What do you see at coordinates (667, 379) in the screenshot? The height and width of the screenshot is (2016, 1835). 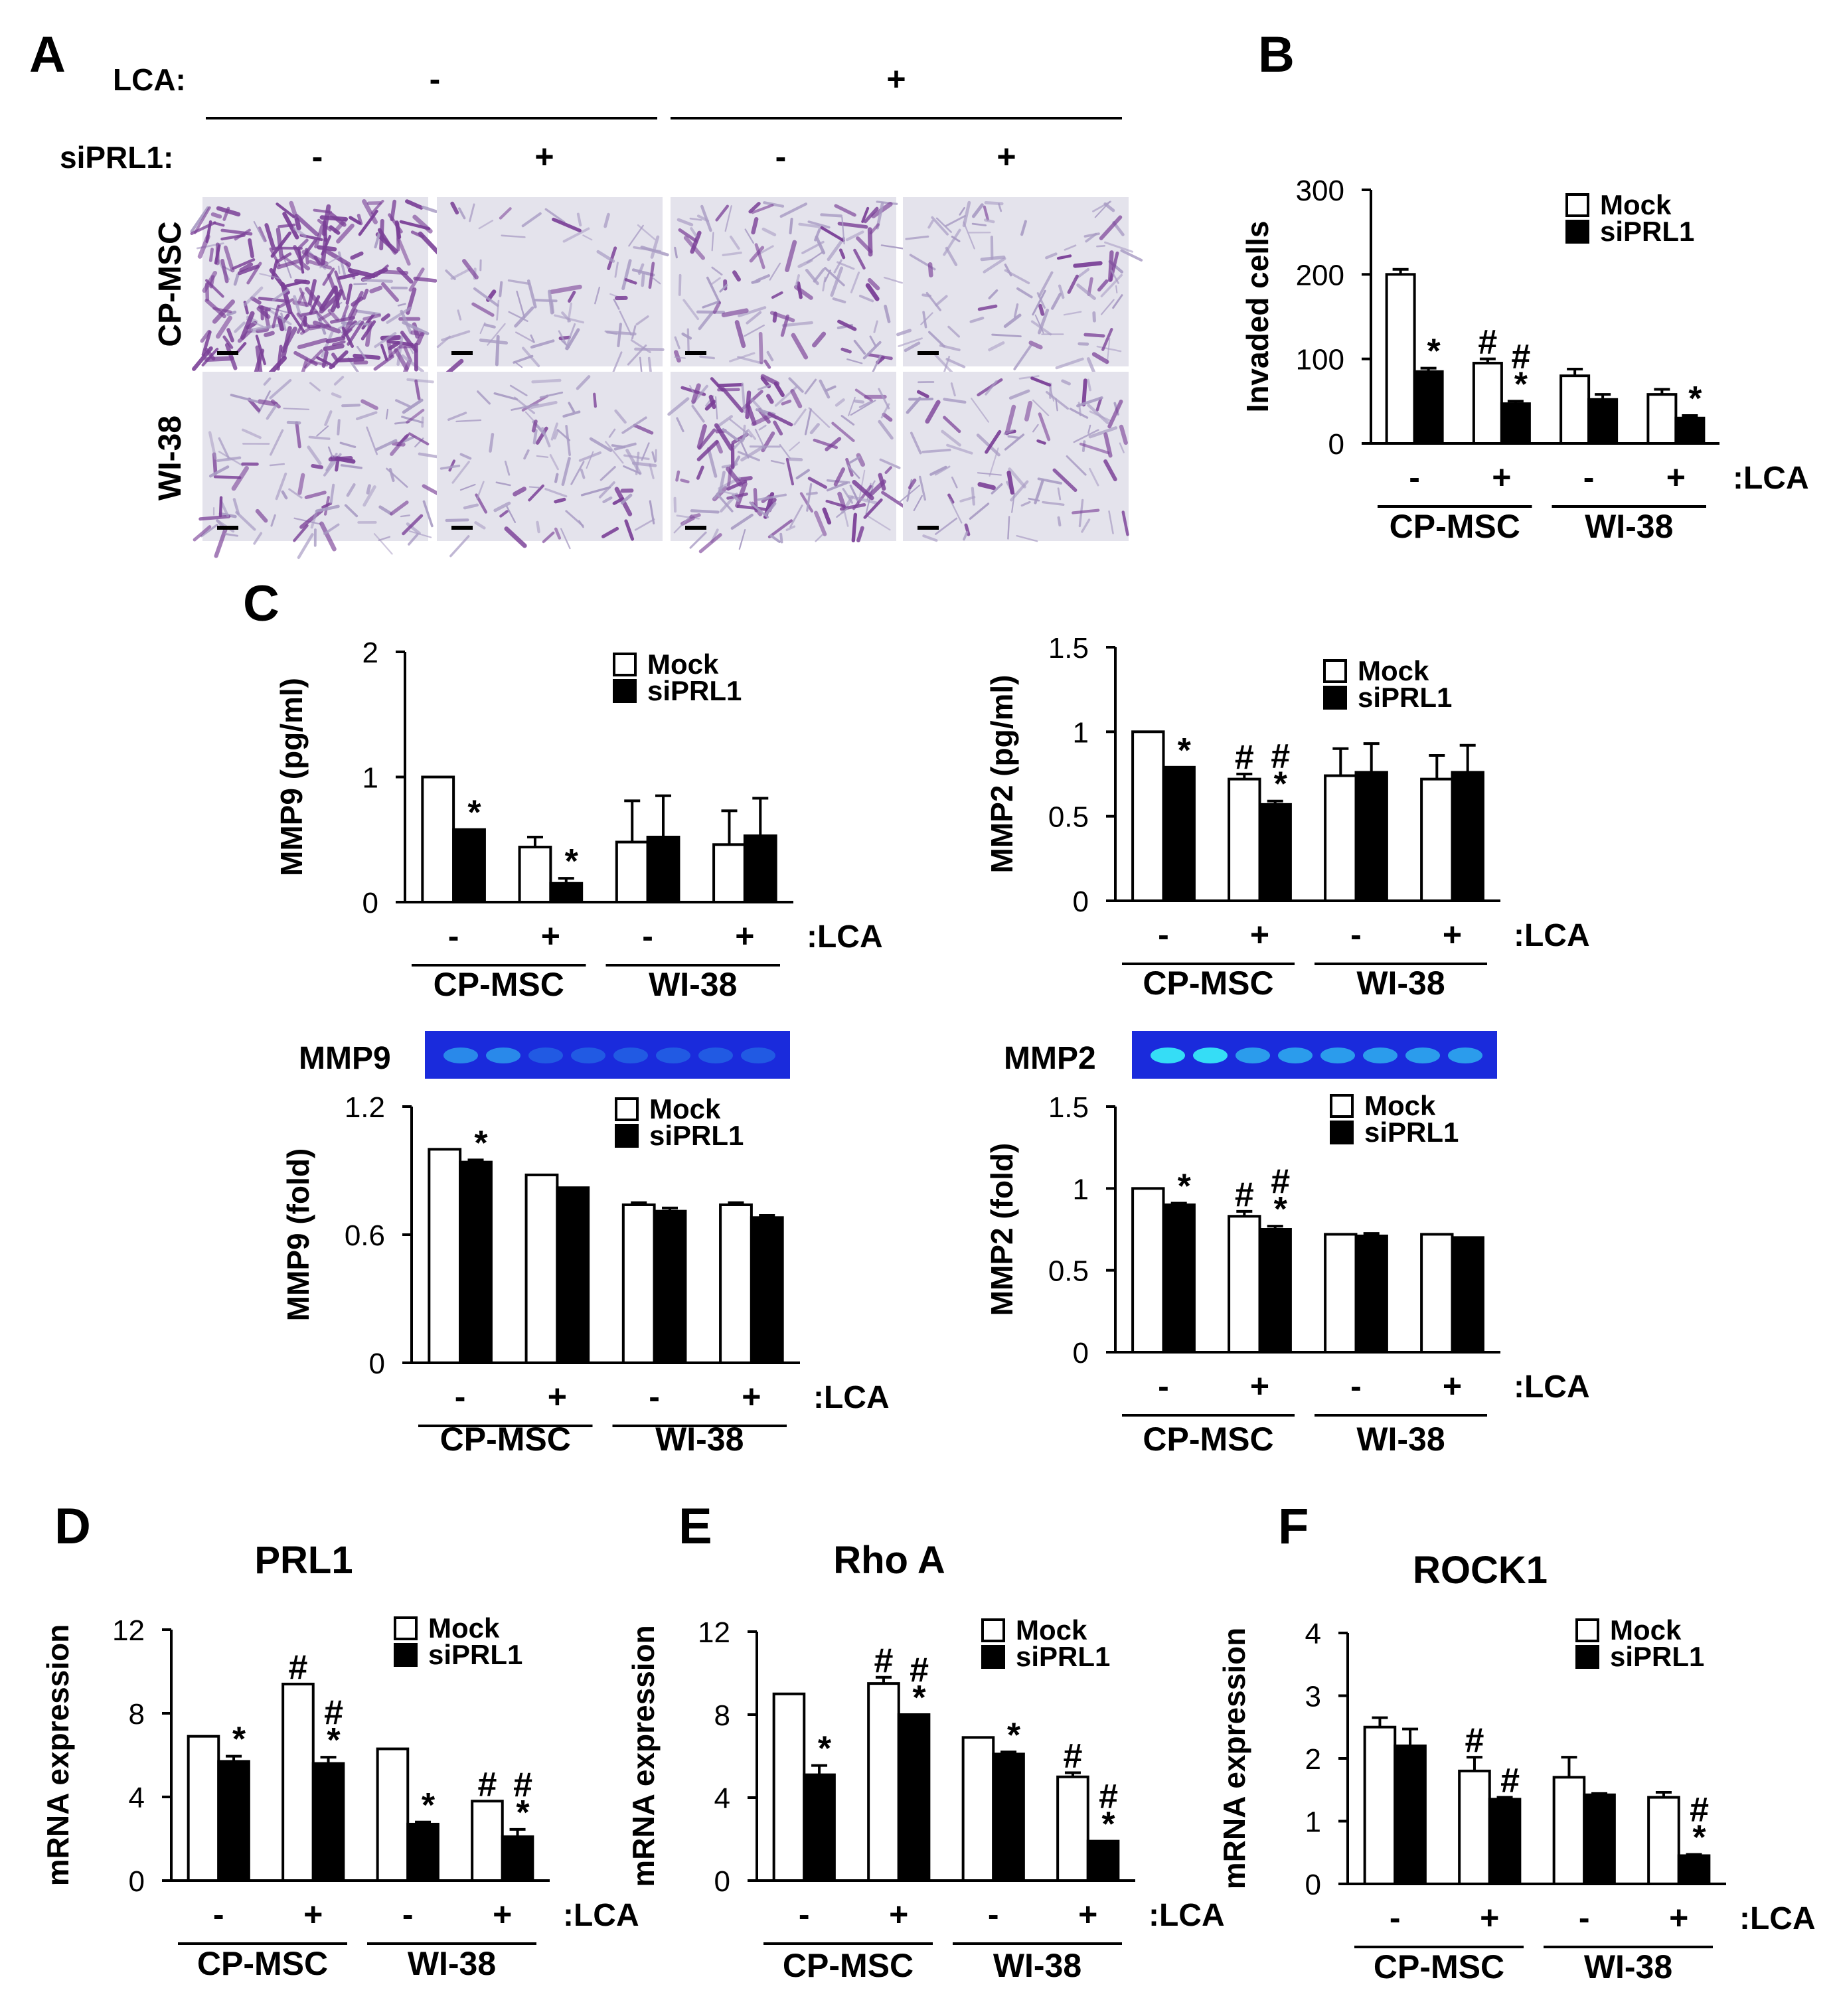 I see `micrograph-grid` at bounding box center [667, 379].